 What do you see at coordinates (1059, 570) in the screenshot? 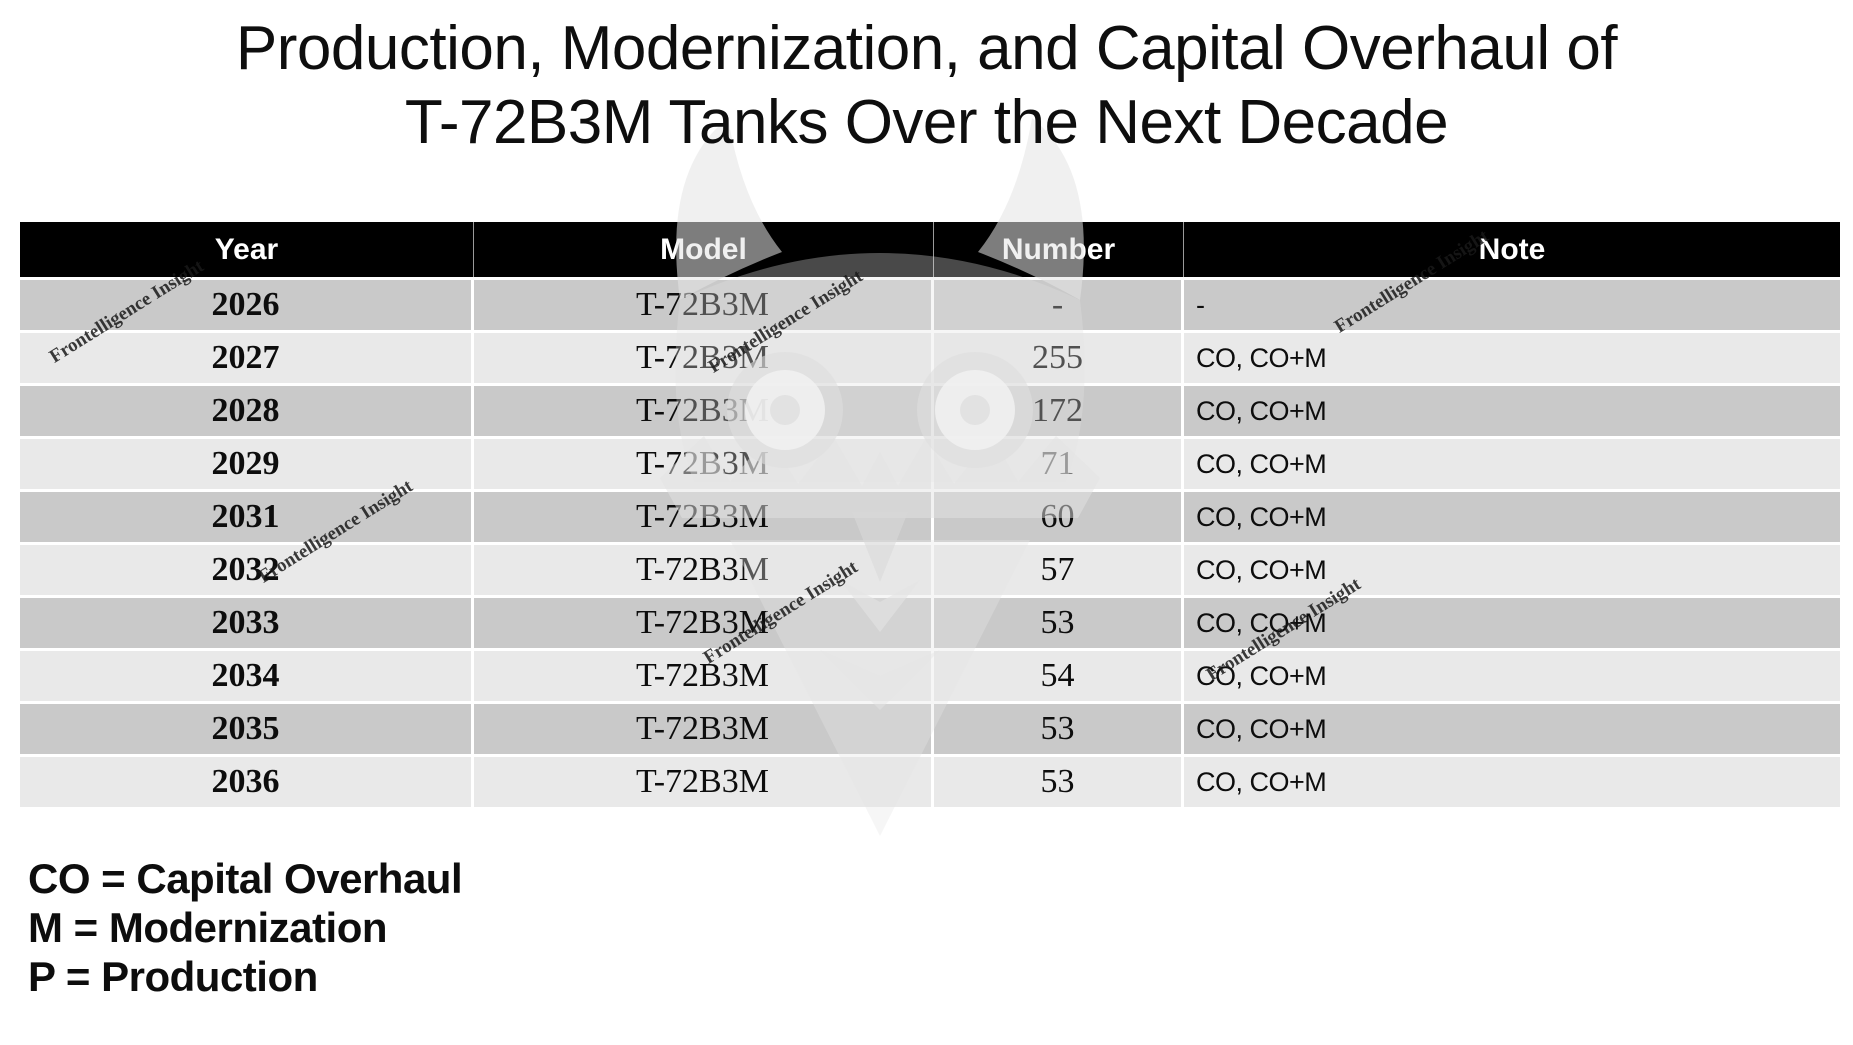
I see `cell-number: 57` at bounding box center [1059, 570].